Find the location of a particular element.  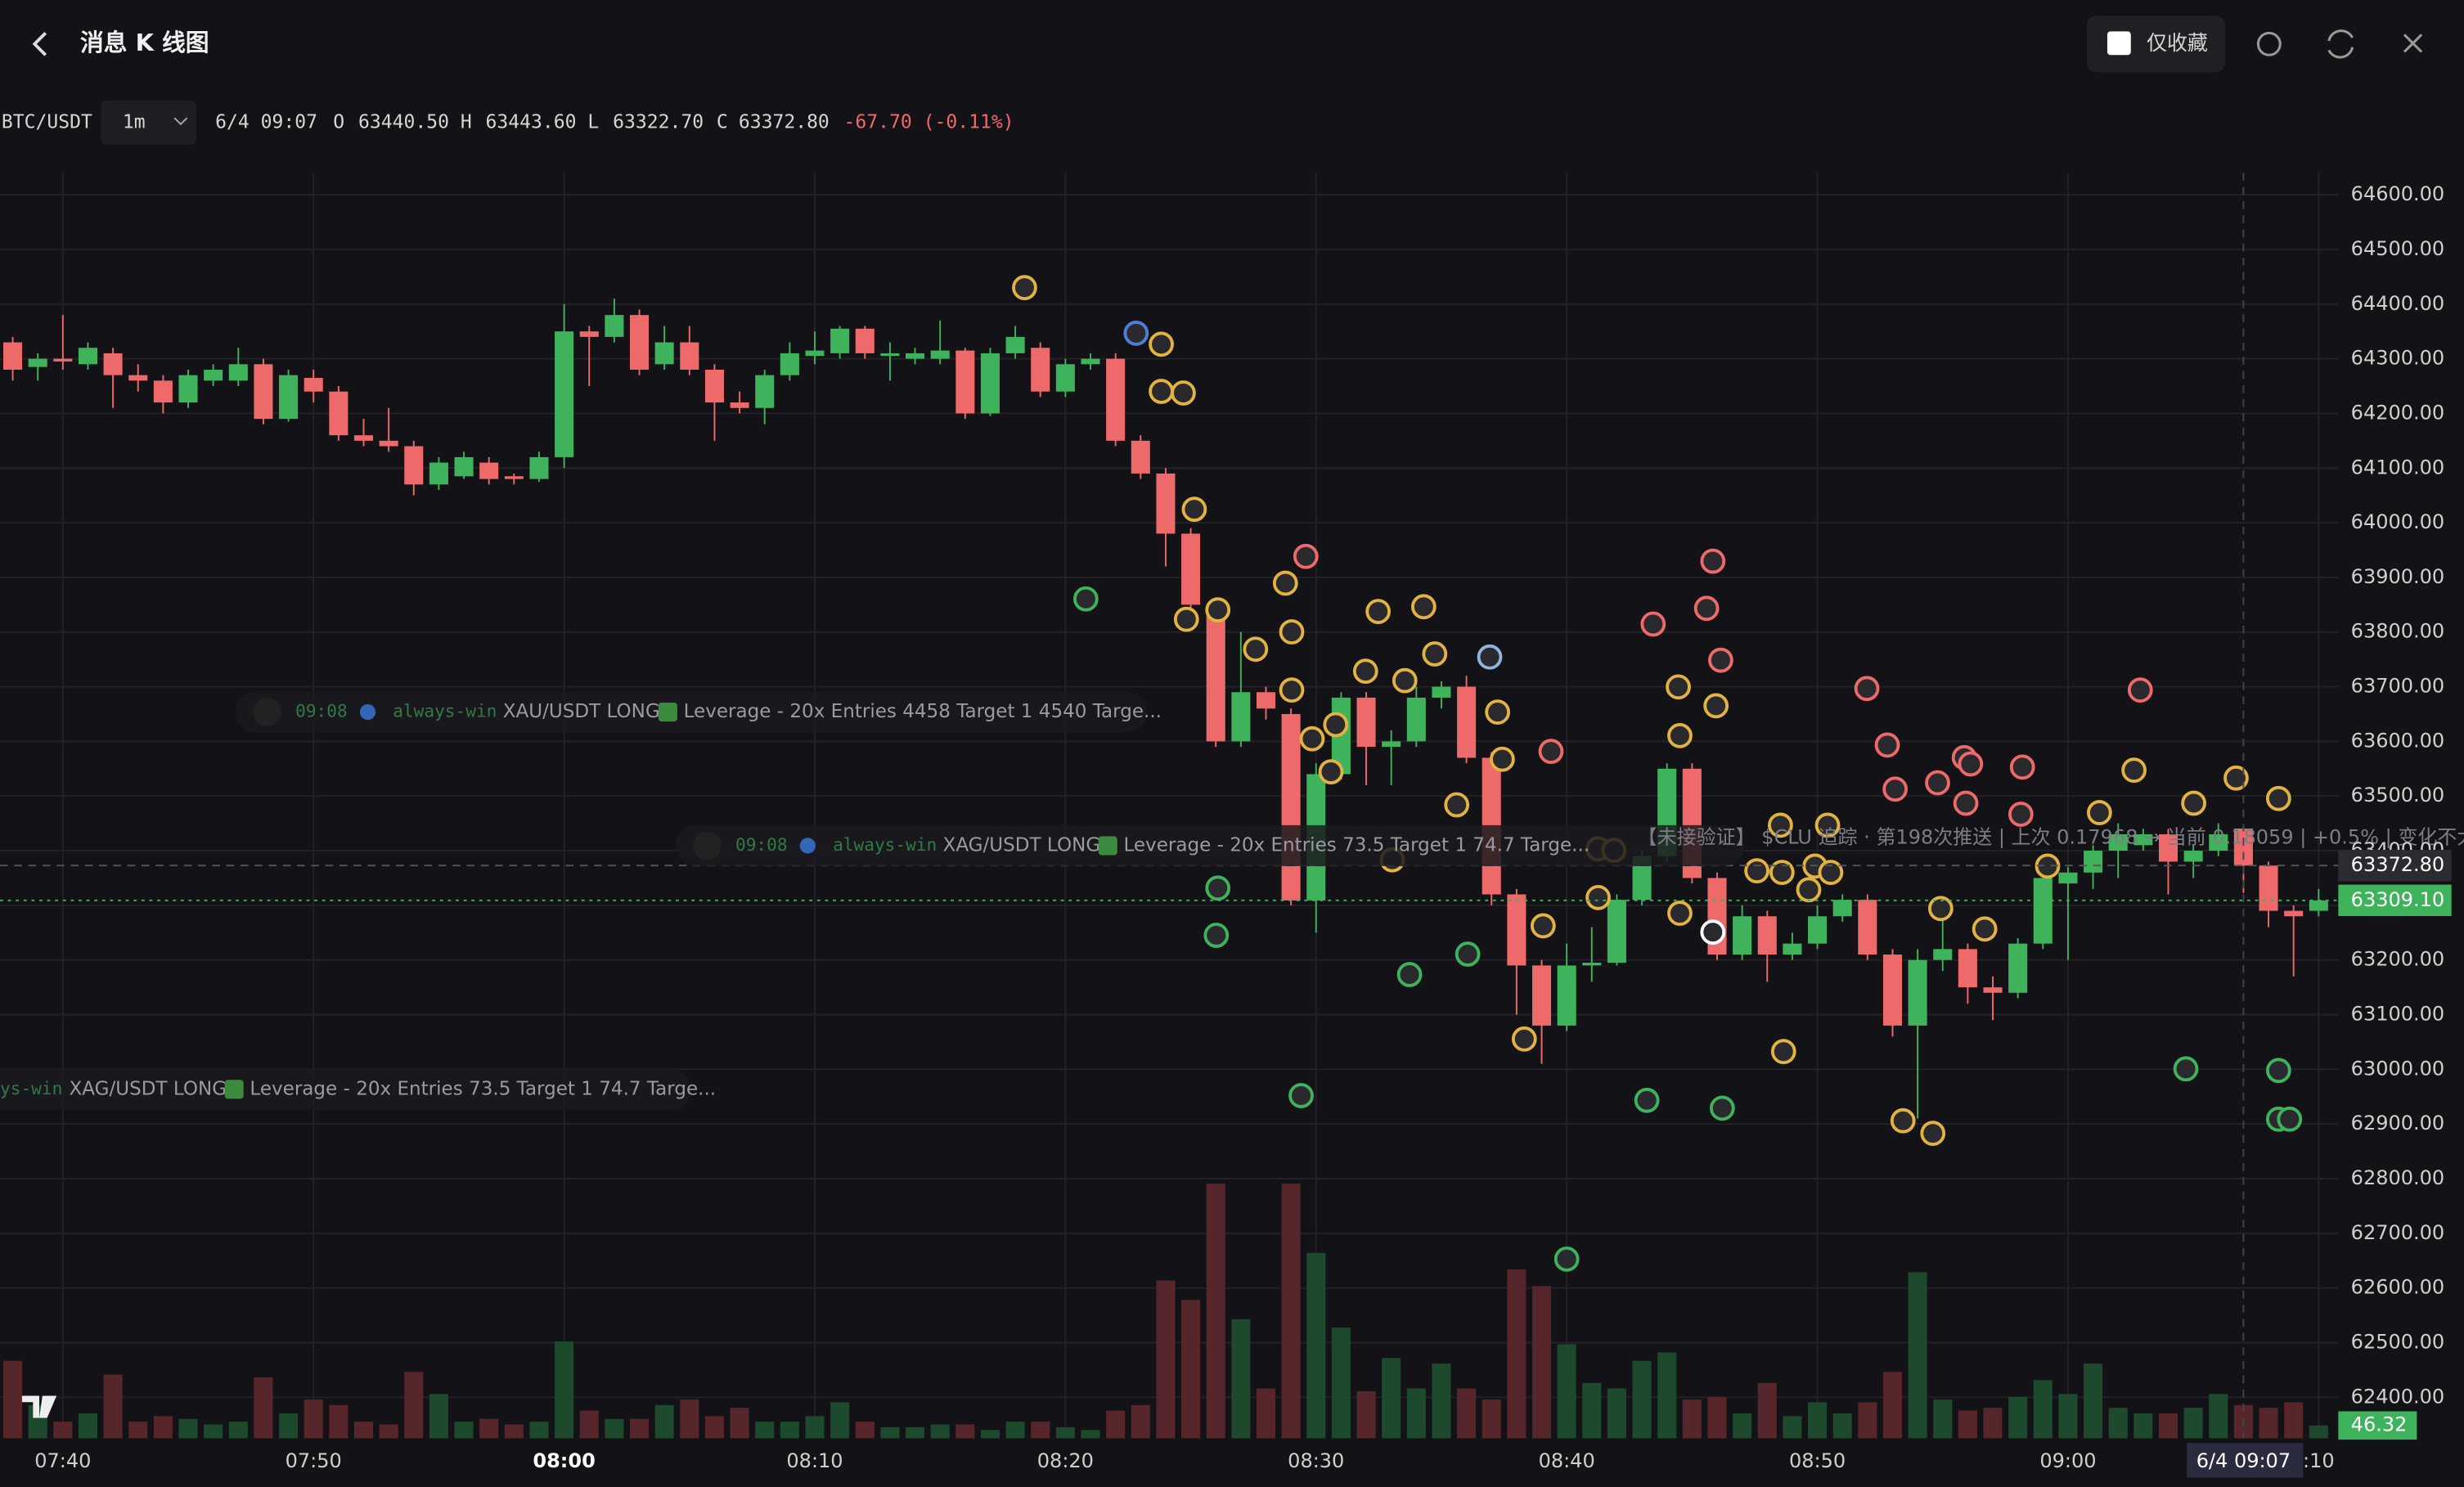

y-tick-label: 64600.00 is located at coordinates (2397, 193).